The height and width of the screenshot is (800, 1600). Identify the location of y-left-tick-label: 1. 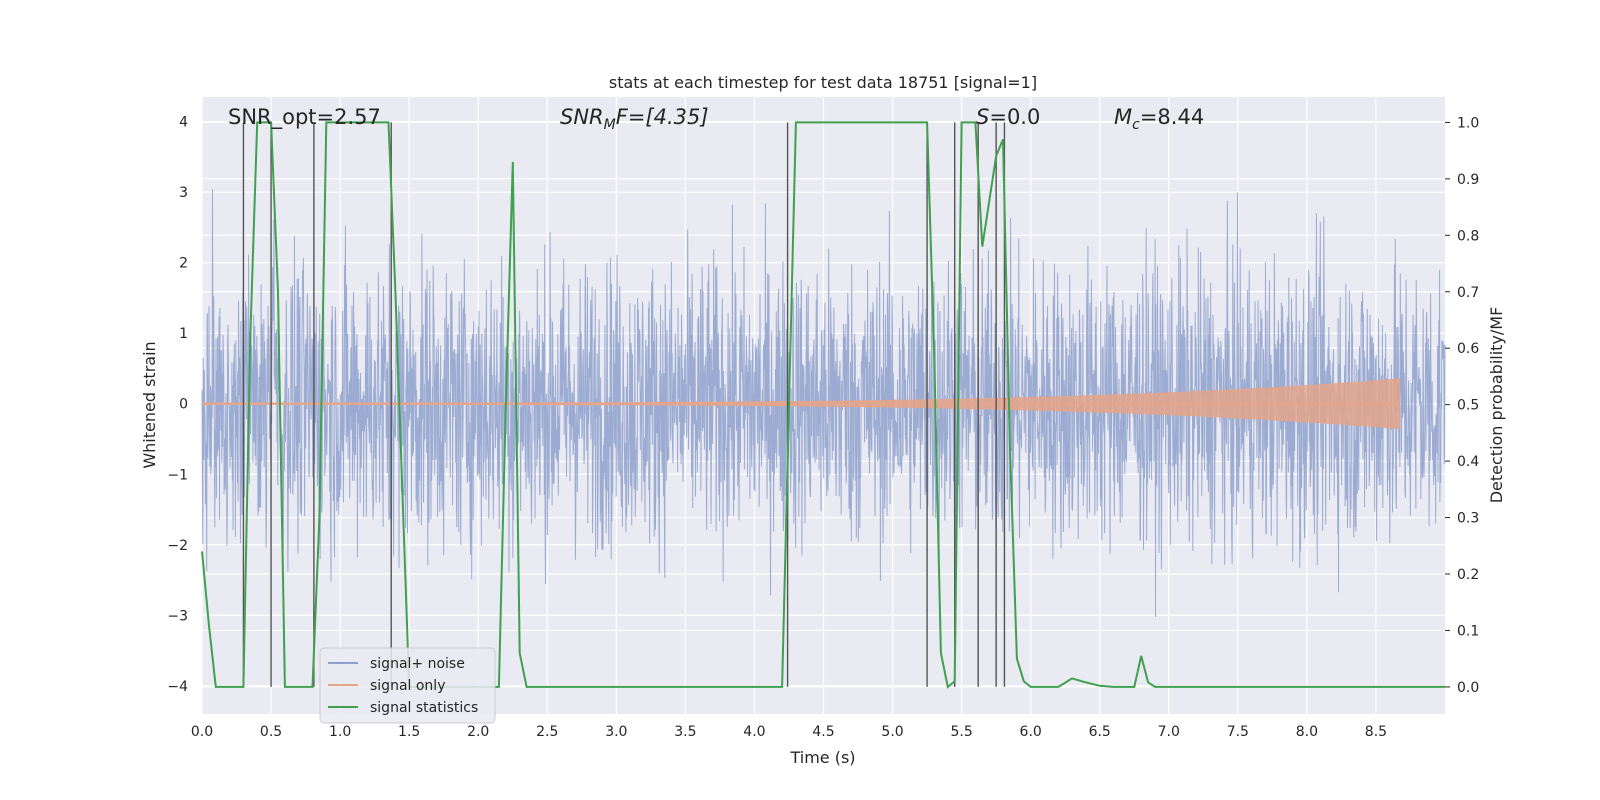
(183, 334).